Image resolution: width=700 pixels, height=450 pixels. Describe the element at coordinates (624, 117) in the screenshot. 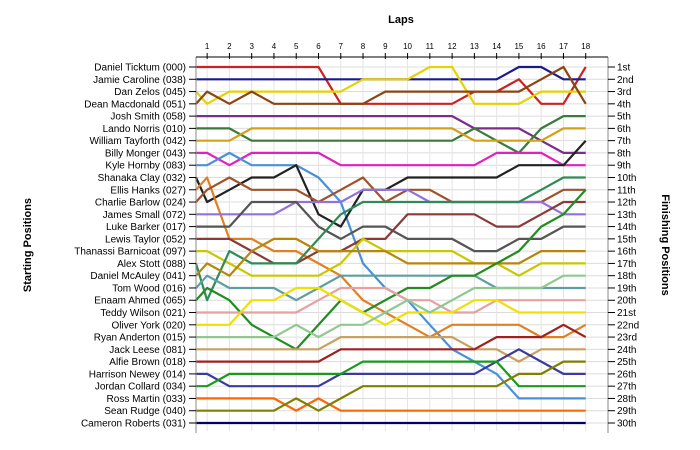

I see `finish-position-label: 5th` at that location.